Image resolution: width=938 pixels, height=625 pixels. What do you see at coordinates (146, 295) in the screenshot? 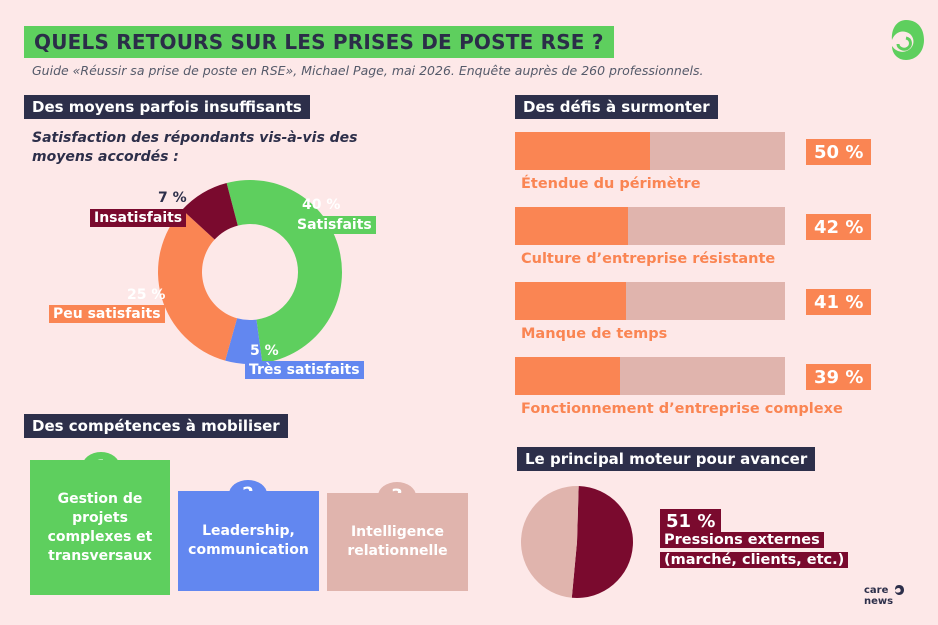
I see `peu-satisfaits-value: 25 %` at bounding box center [146, 295].